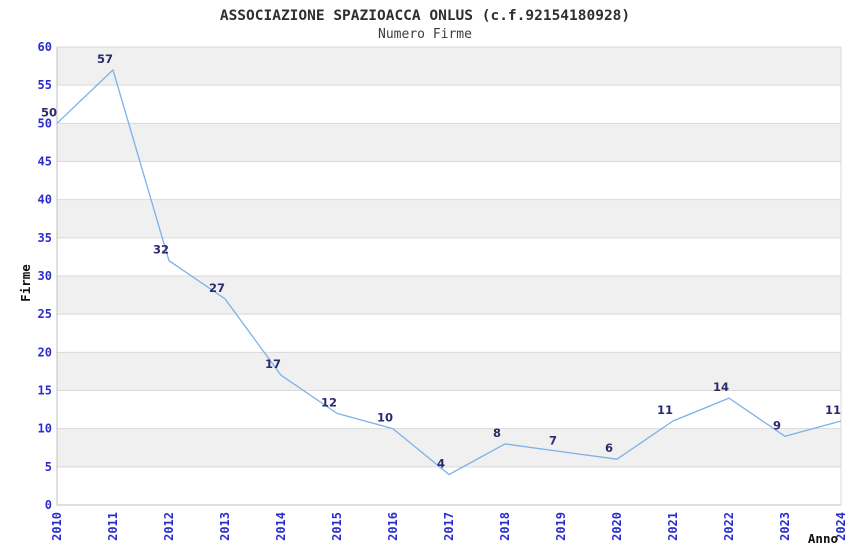 The height and width of the screenshot is (550, 850). Describe the element at coordinates (45, 391) in the screenshot. I see `y-tick-label: 15` at that location.